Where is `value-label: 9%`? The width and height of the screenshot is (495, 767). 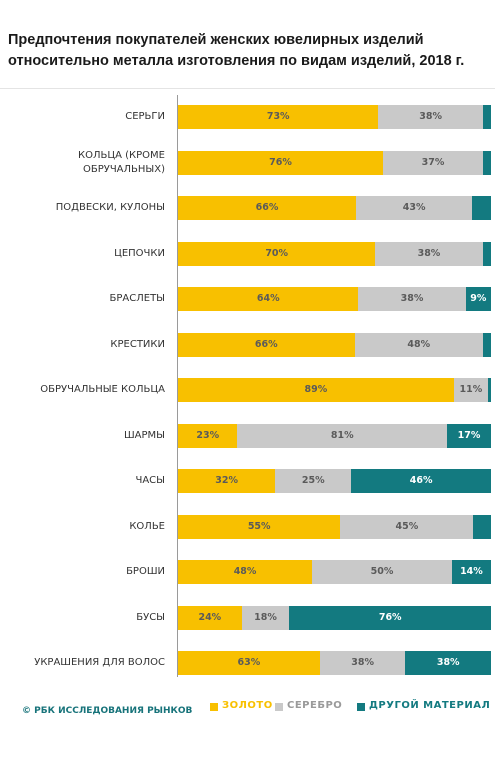
value-label: 9% is located at coordinates (478, 298).